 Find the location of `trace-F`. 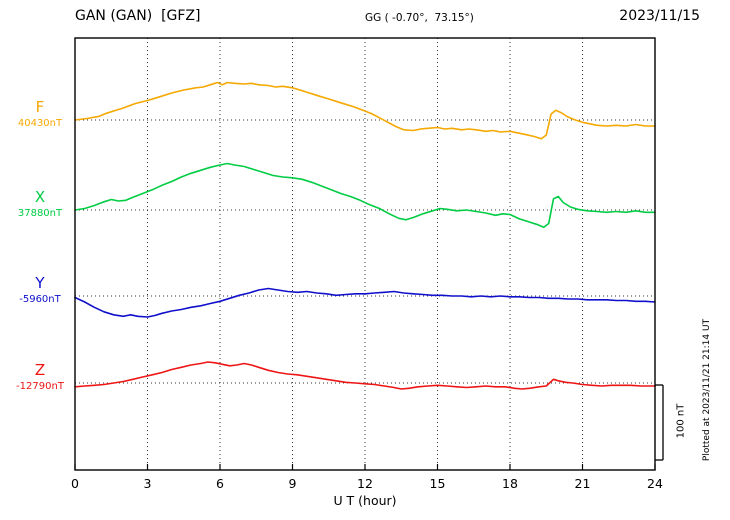

trace-F is located at coordinates (365, 110).